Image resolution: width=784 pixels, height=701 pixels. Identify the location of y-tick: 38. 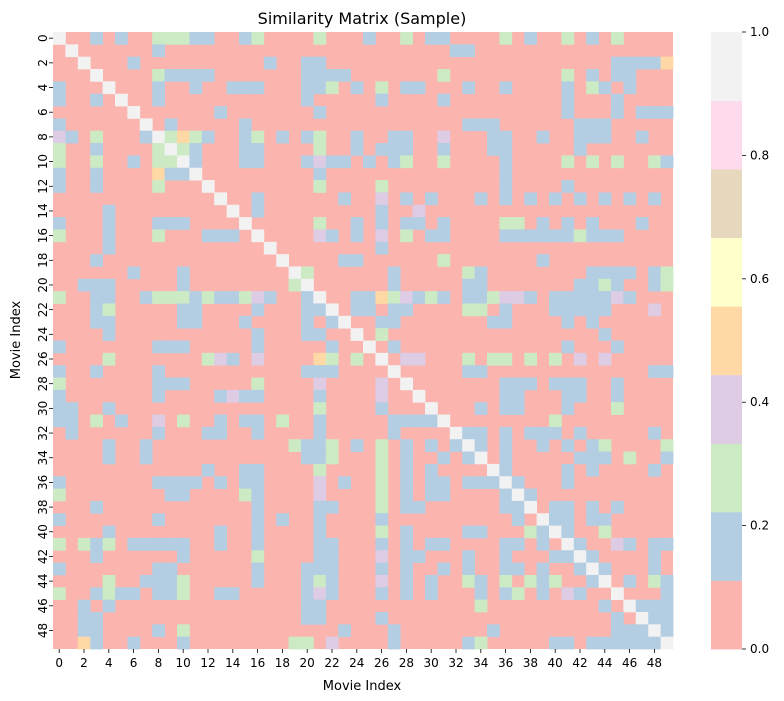
(44, 507).